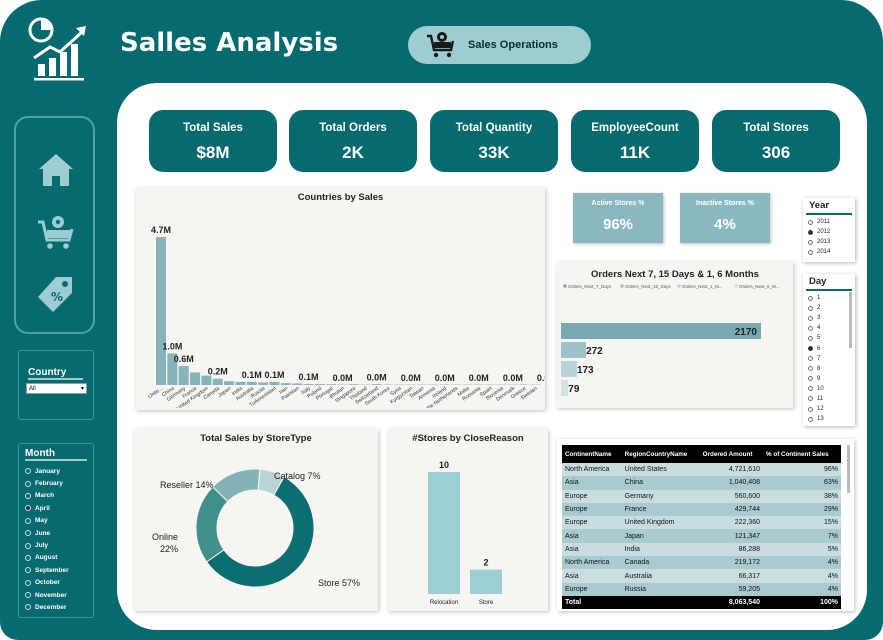 The width and height of the screenshot is (883, 640). I want to click on table-row: Europe France 429,744 29%, so click(701, 509).